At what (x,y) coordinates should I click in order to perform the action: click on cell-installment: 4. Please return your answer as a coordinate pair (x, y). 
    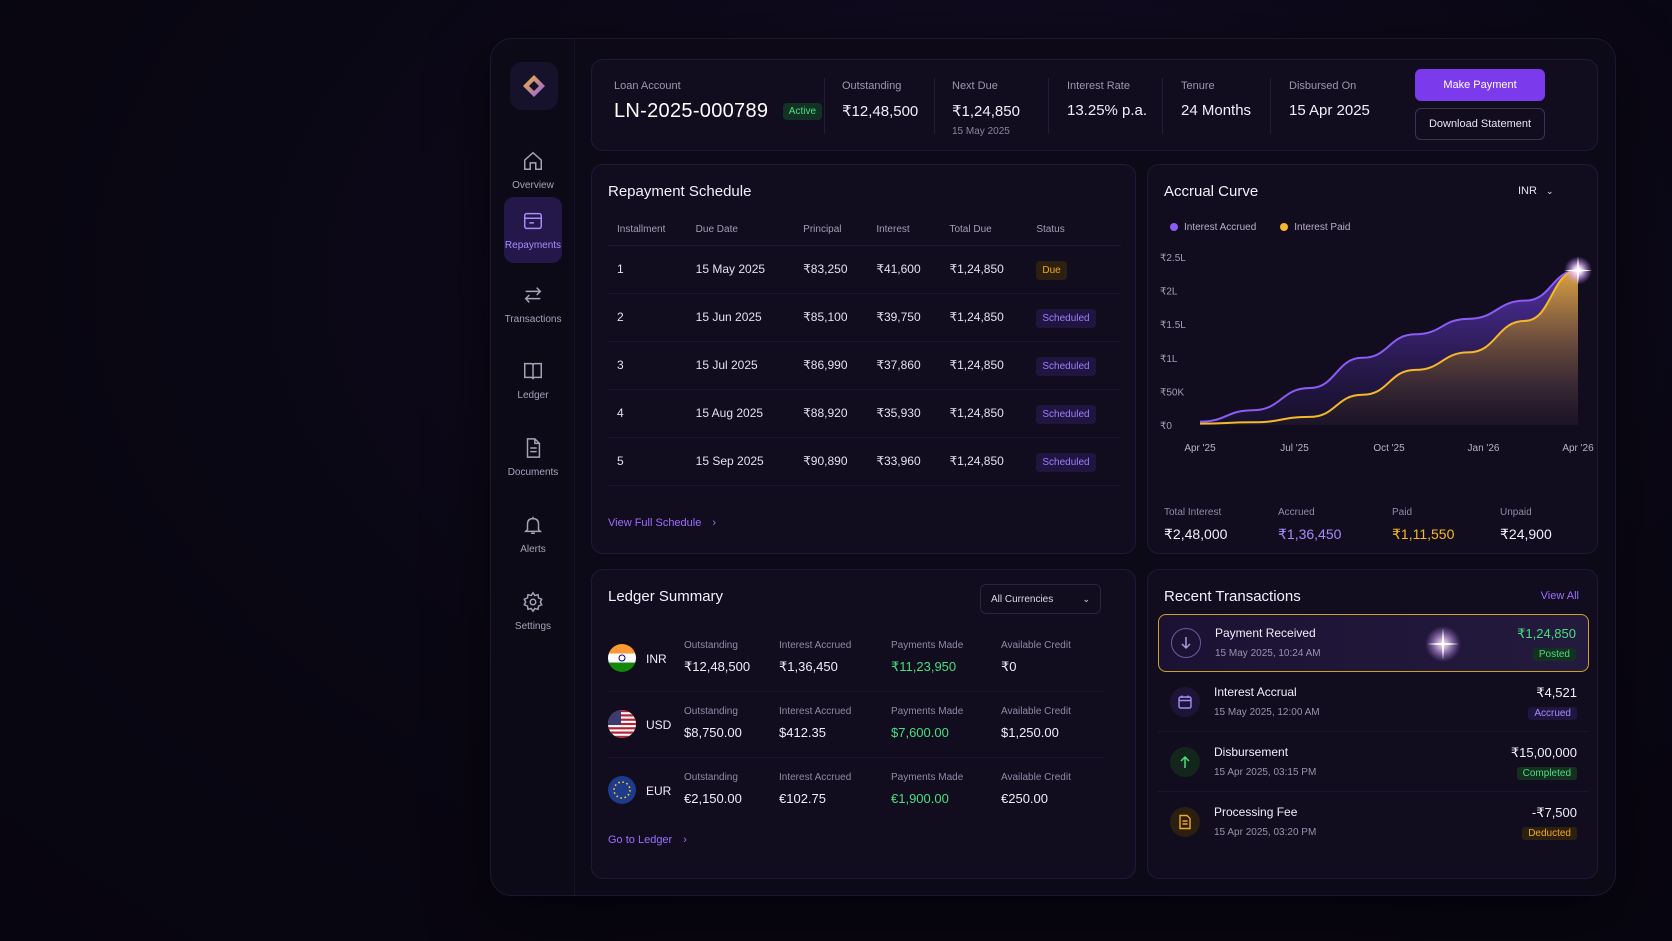
    Looking at the image, I should click on (647, 413).